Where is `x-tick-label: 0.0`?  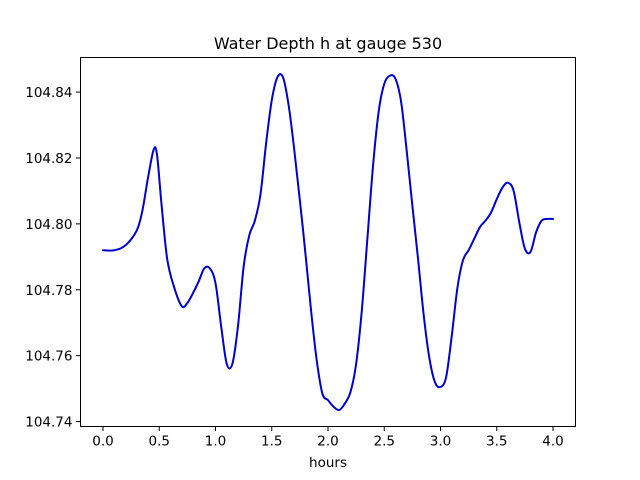
x-tick-label: 0.0 is located at coordinates (102, 442).